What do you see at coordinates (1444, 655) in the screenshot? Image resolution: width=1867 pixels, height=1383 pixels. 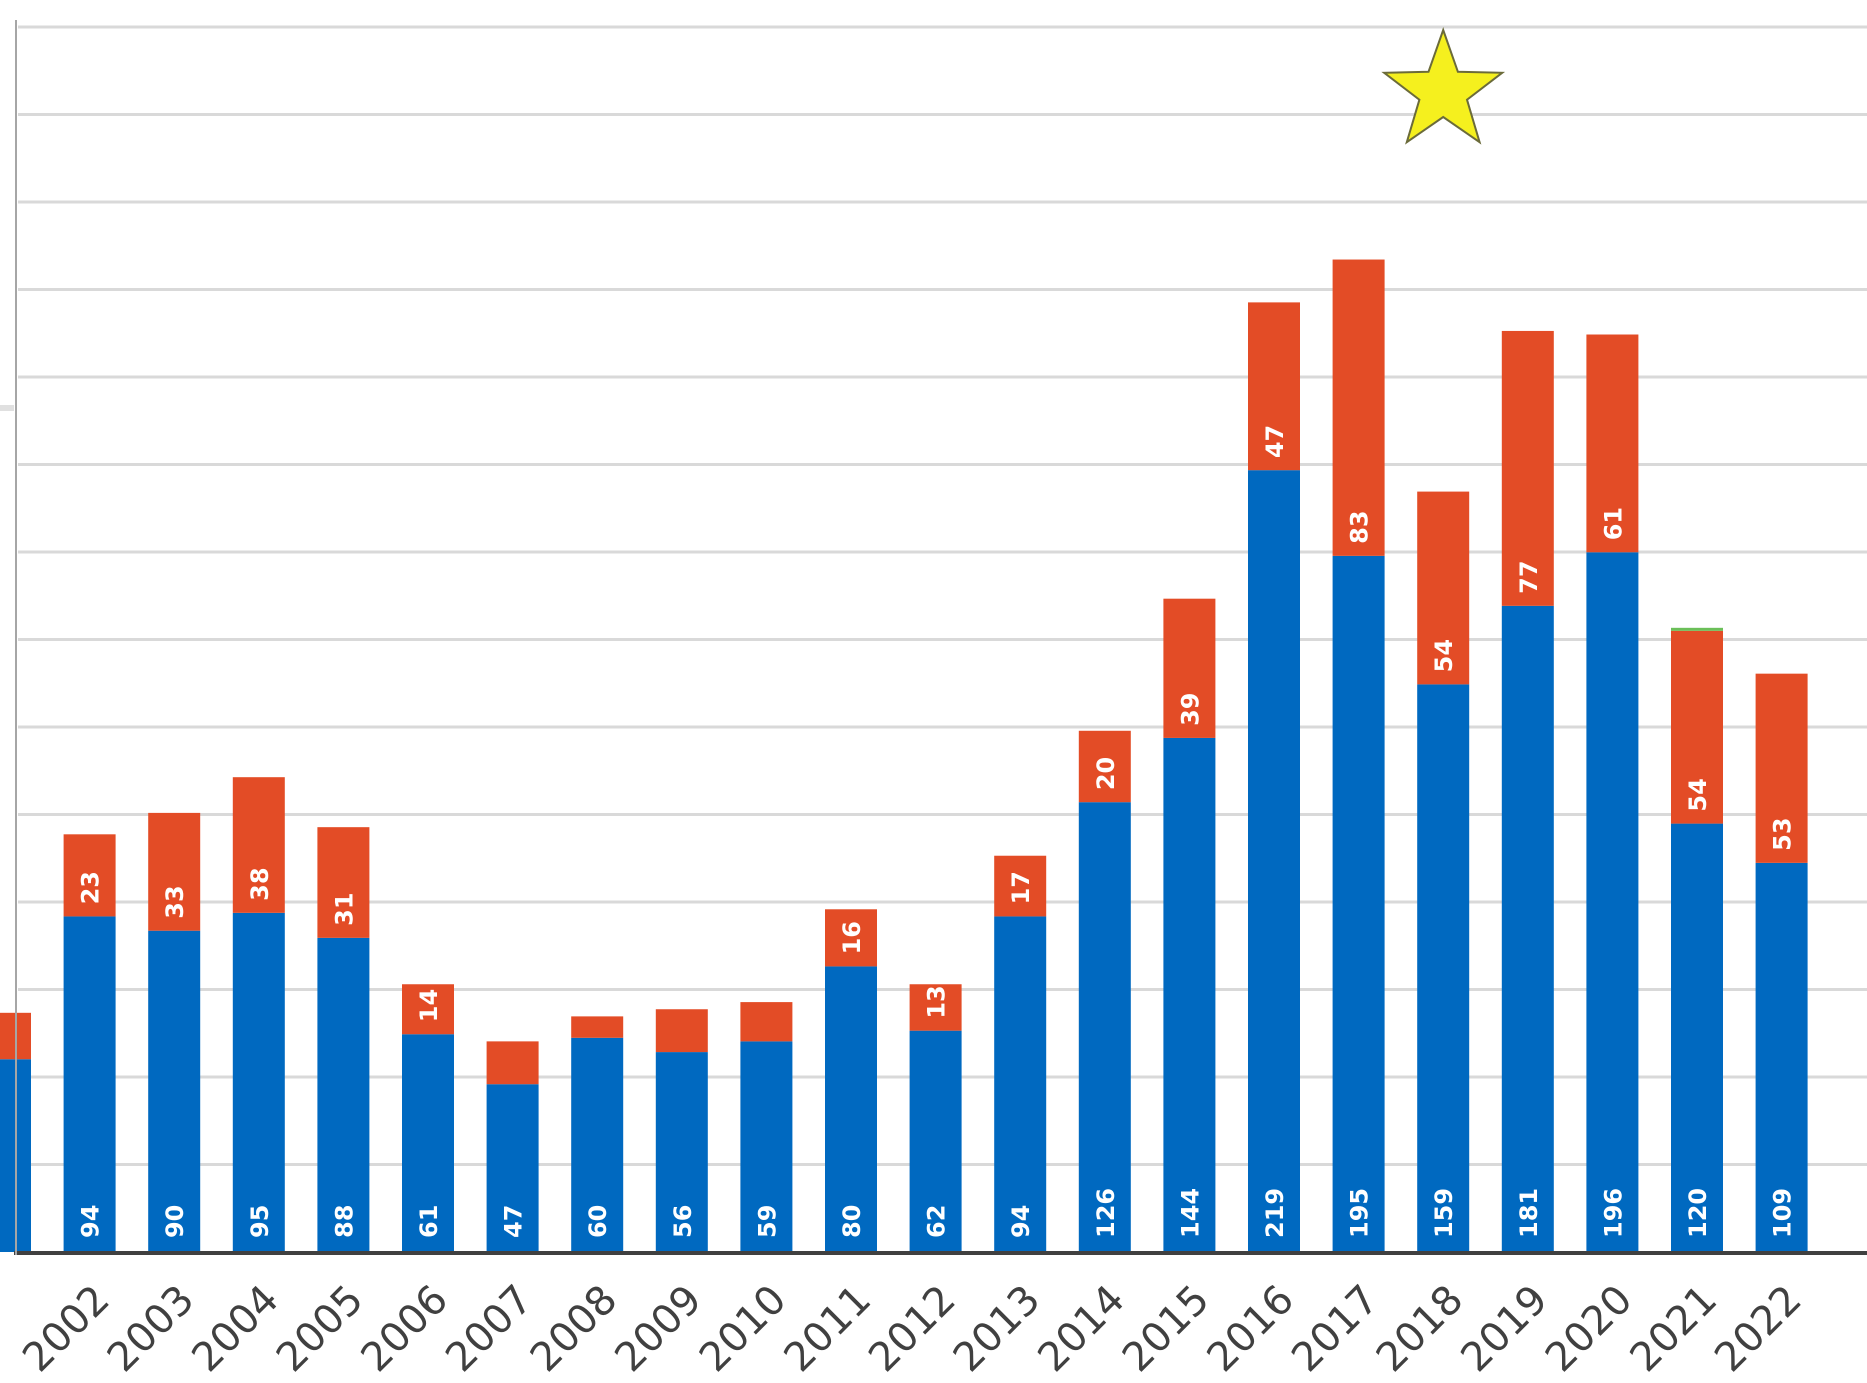 I see `data-label-orange-2018: 54` at bounding box center [1444, 655].